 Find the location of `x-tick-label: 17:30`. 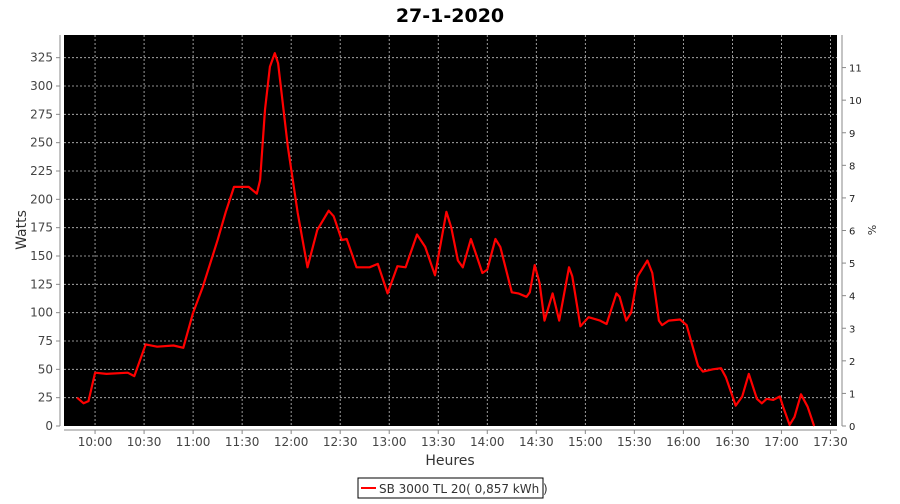

x-tick-label: 17:30 is located at coordinates (830, 442).